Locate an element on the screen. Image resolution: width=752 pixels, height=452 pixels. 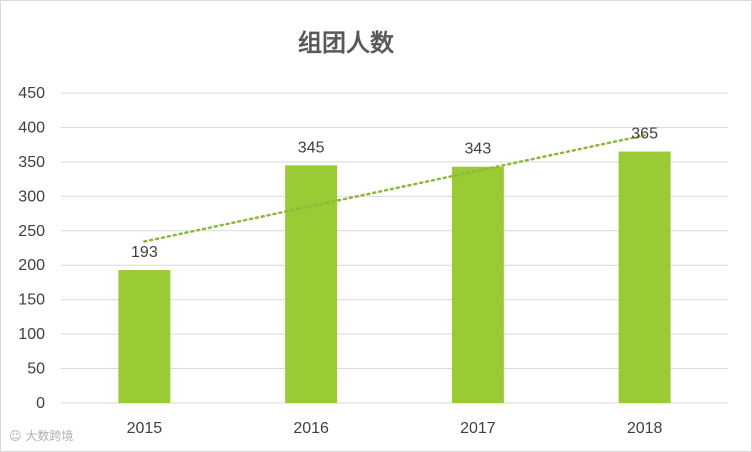
y-tick-label: 150 is located at coordinates (31, 300).